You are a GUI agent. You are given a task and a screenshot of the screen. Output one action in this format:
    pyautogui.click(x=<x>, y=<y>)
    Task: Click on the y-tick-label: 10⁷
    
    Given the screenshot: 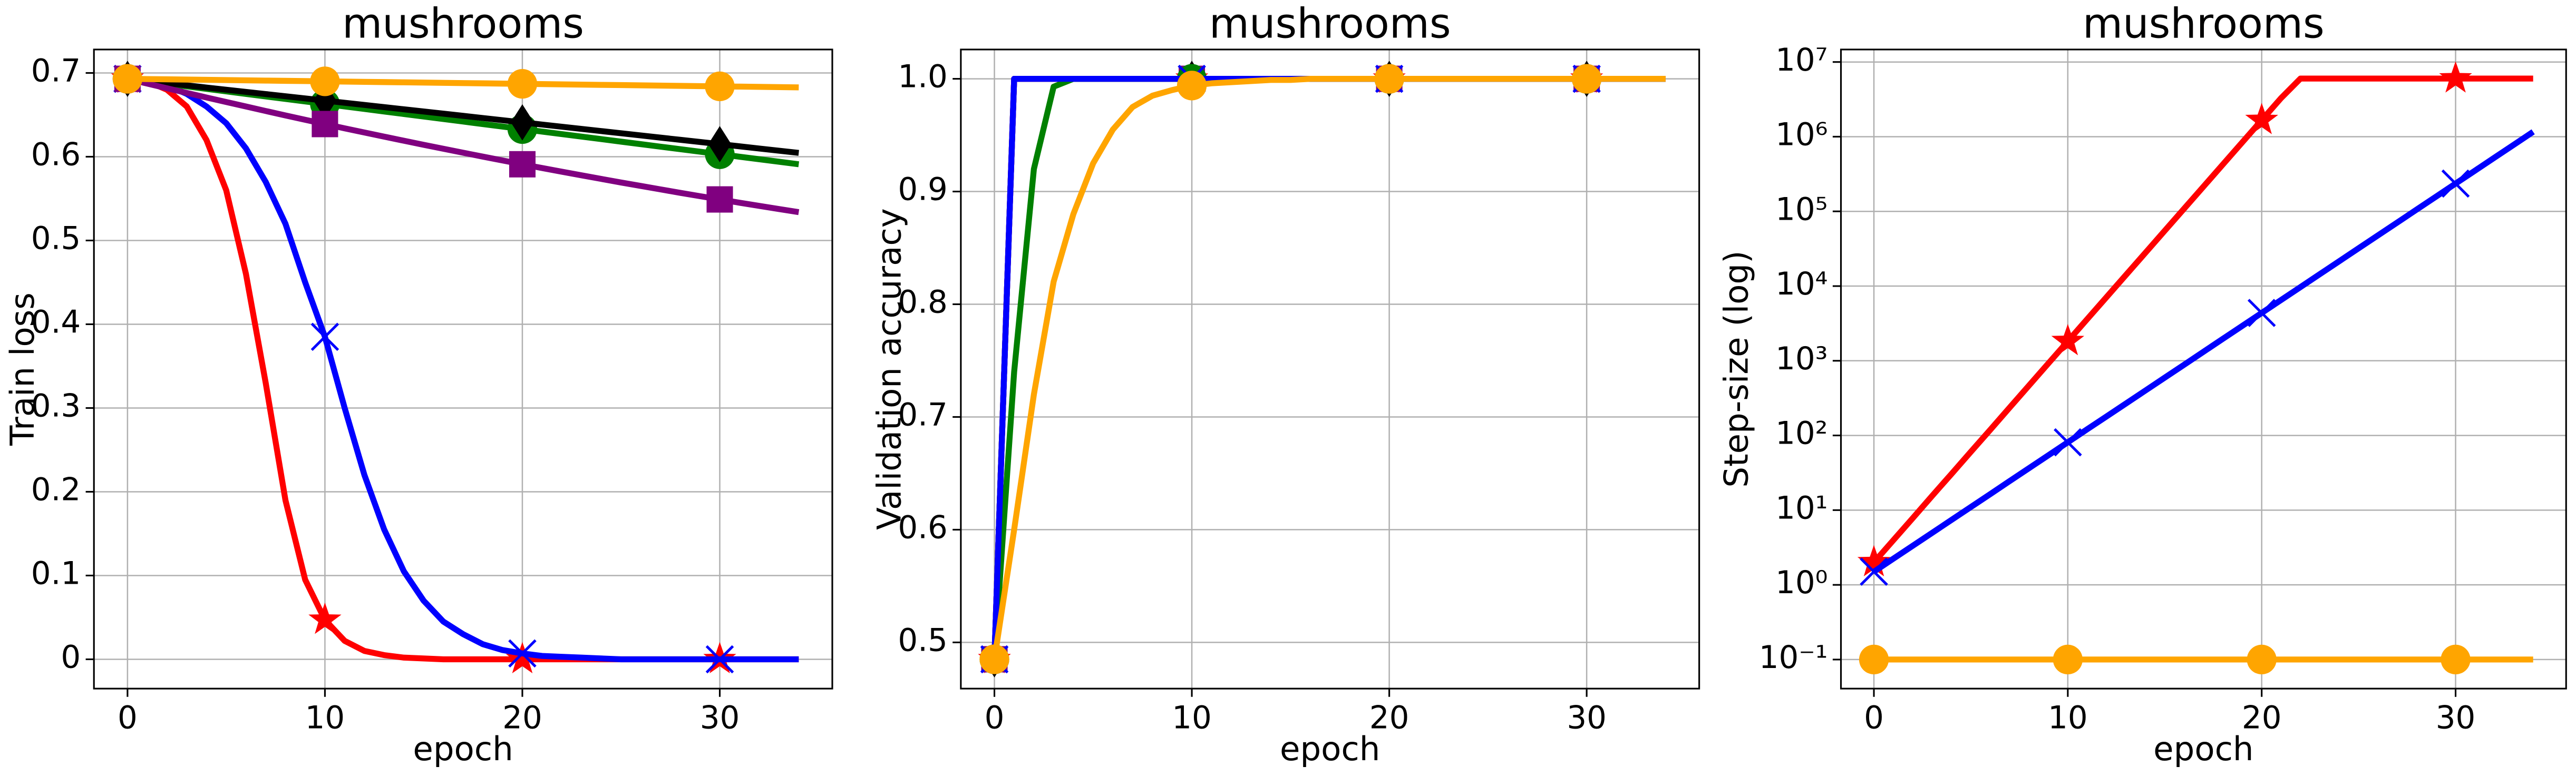 What is the action you would take?
    pyautogui.click(x=1801, y=60)
    